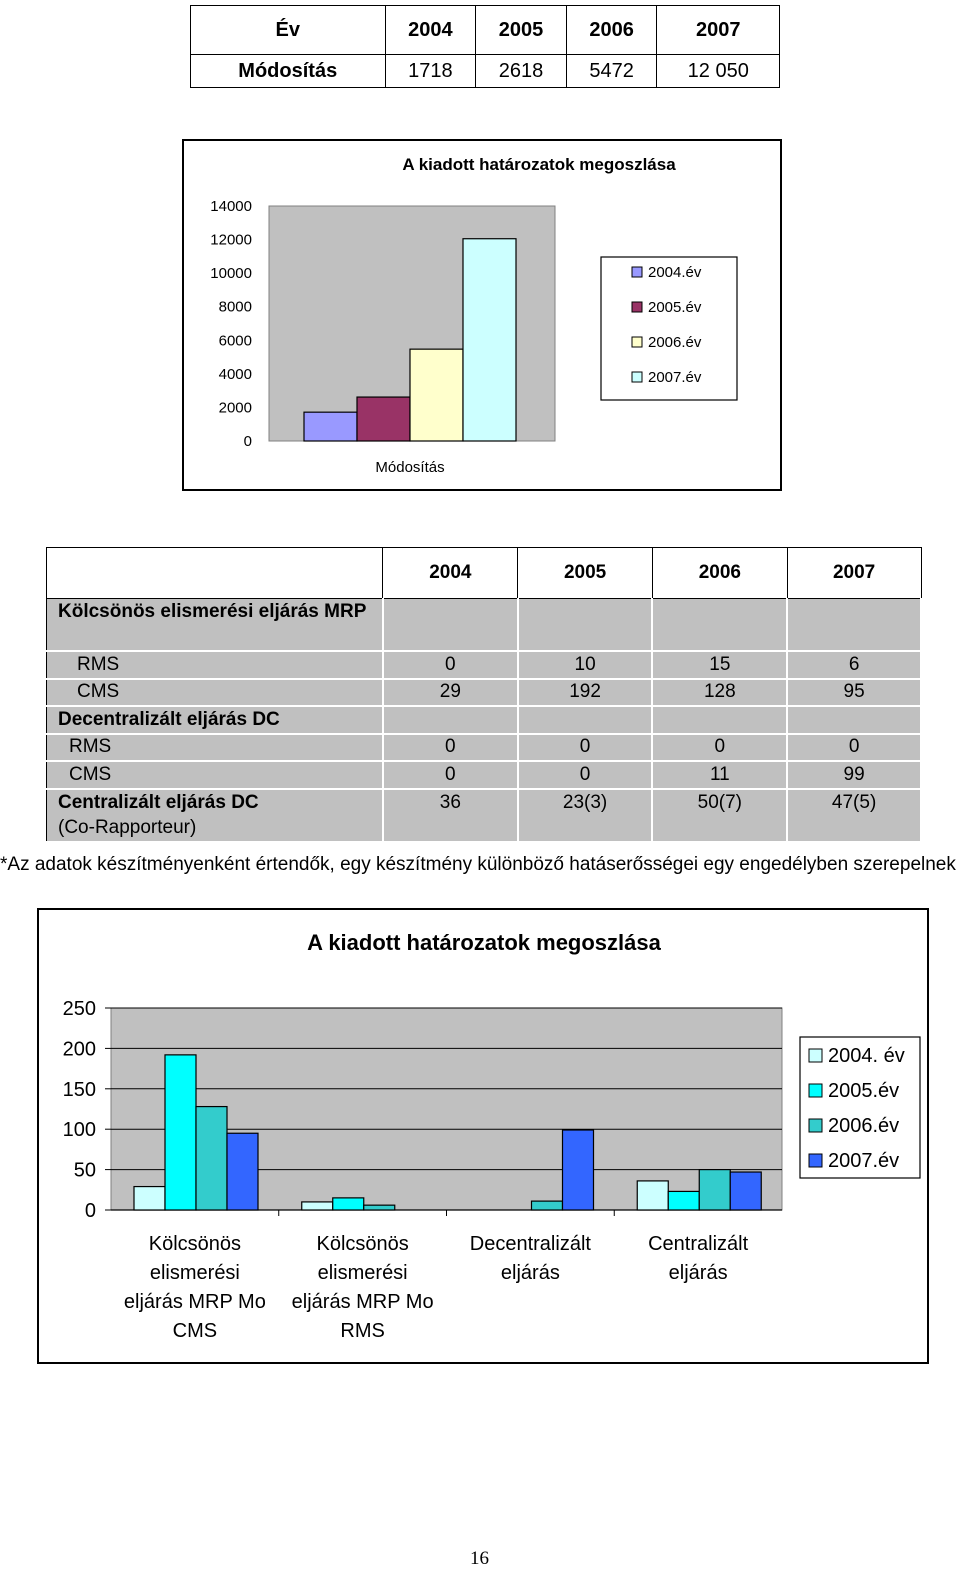  I want to click on x-tick-label: RMS, so click(362, 1331).